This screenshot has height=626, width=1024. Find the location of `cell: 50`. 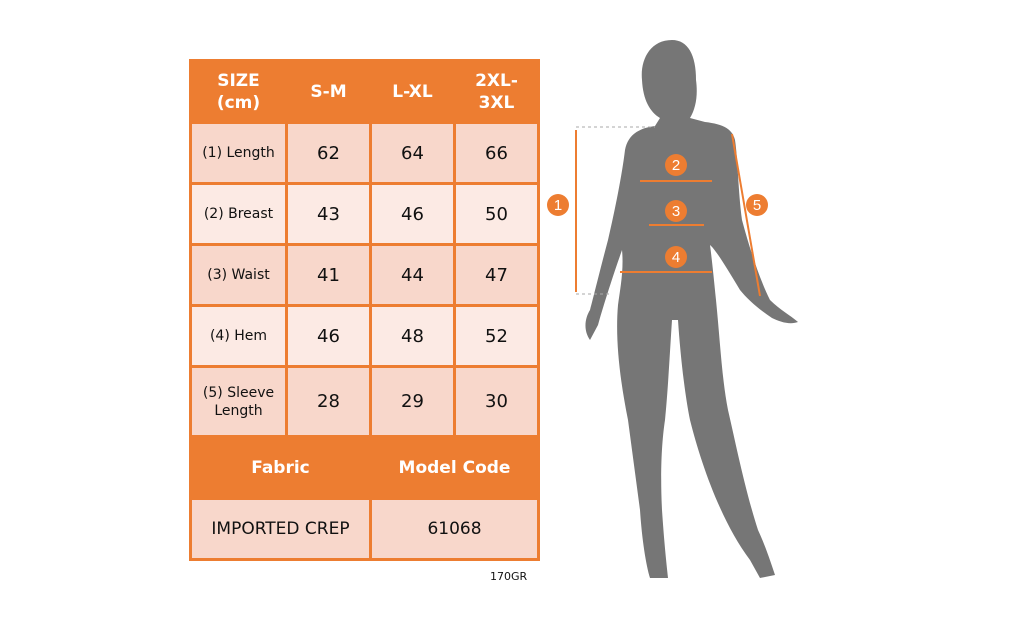

cell: 50 is located at coordinates (496, 214).